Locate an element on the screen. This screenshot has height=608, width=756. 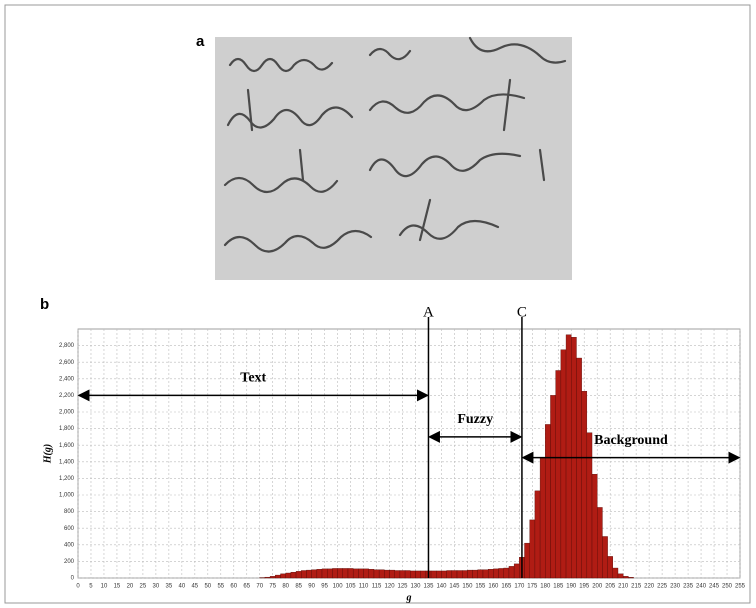
y-tick-label: 1,600 is located at coordinates (67, 446).